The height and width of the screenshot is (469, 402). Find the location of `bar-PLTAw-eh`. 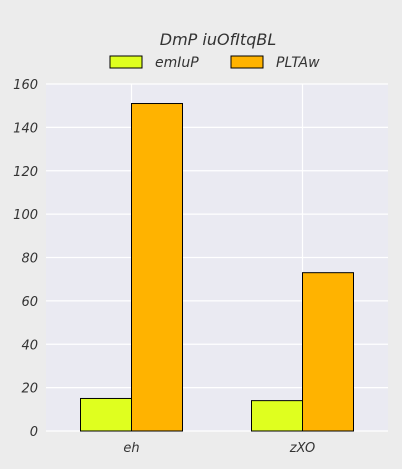

bar-PLTAw-eh is located at coordinates (157, 267).